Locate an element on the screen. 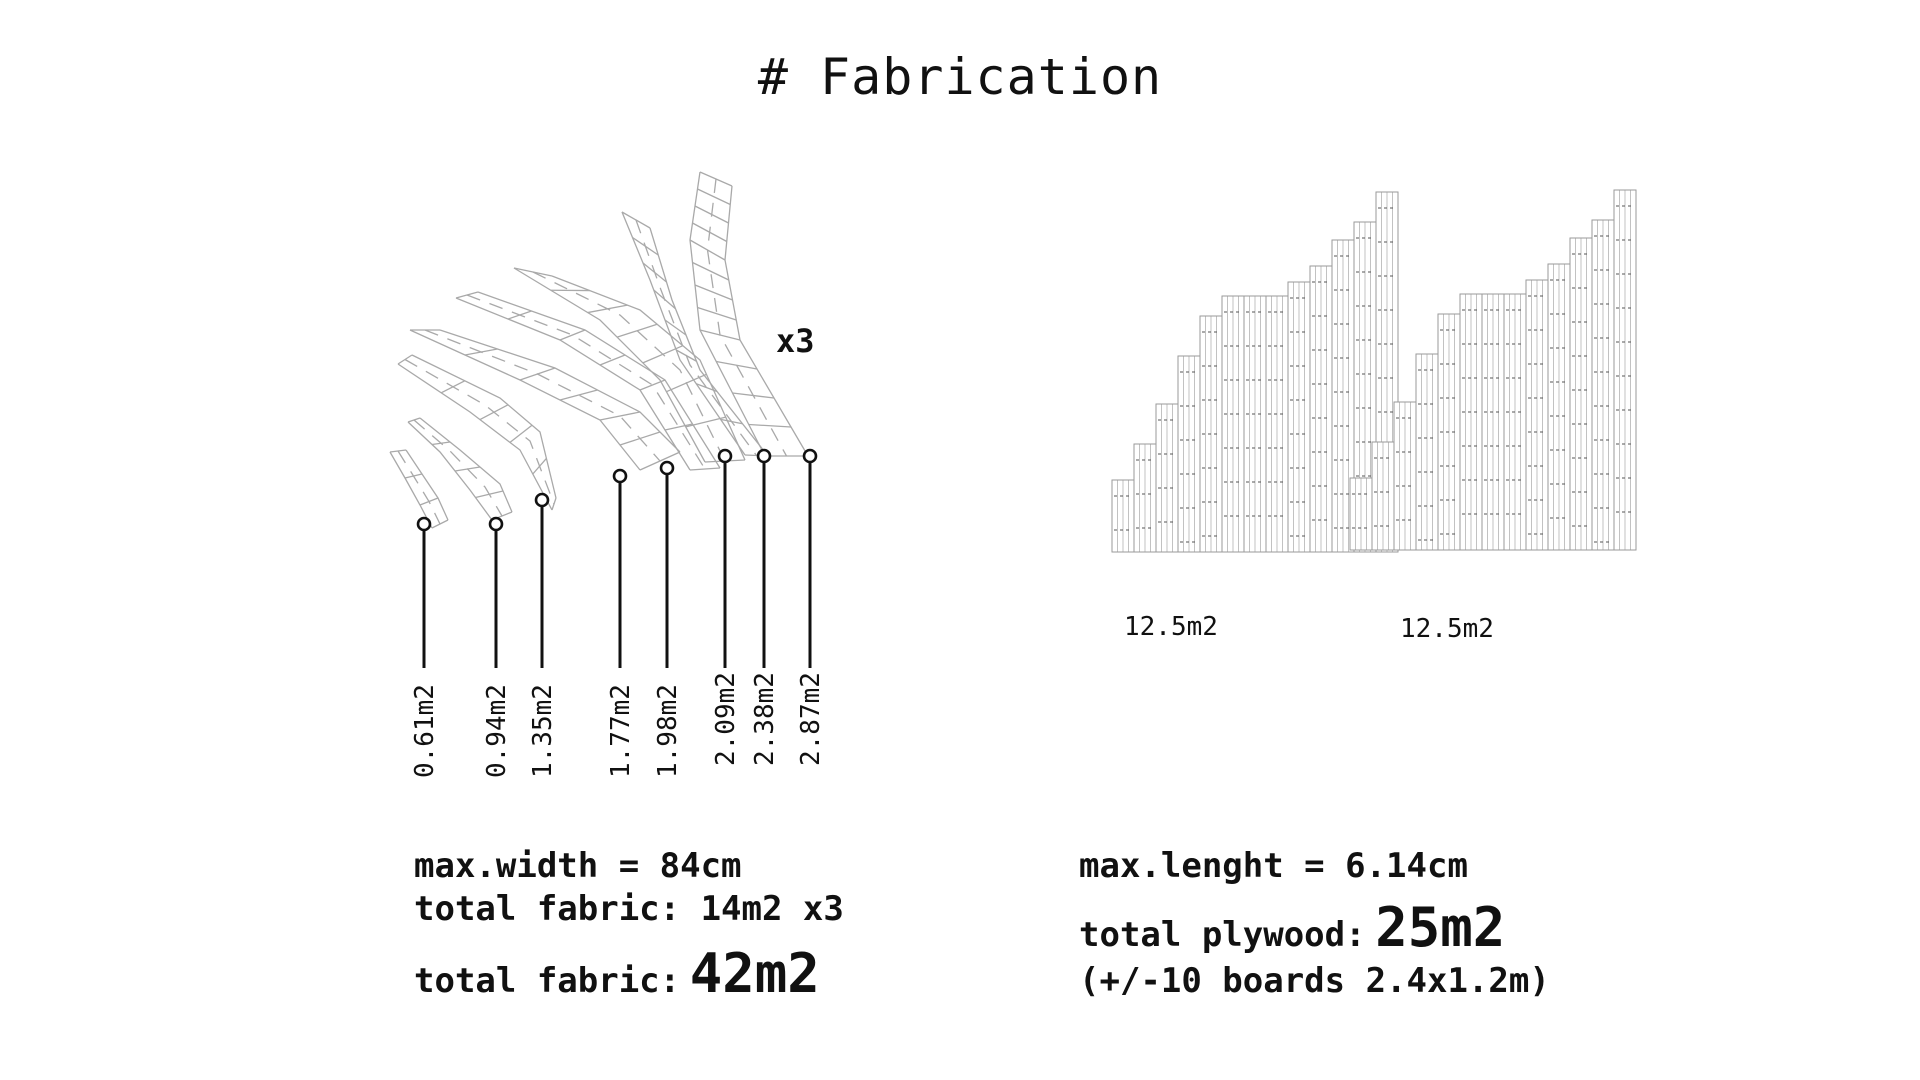 The height and width of the screenshot is (1080, 1920). plywood-total-label: total plywood: is located at coordinates (1222, 935).